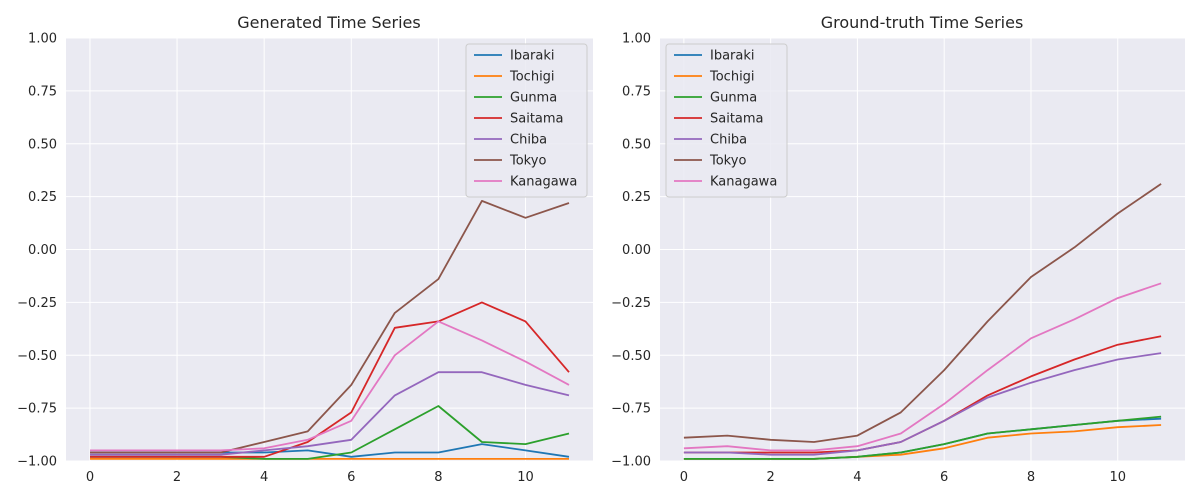  I want to click on generated-legend-box, so click(526, 120).